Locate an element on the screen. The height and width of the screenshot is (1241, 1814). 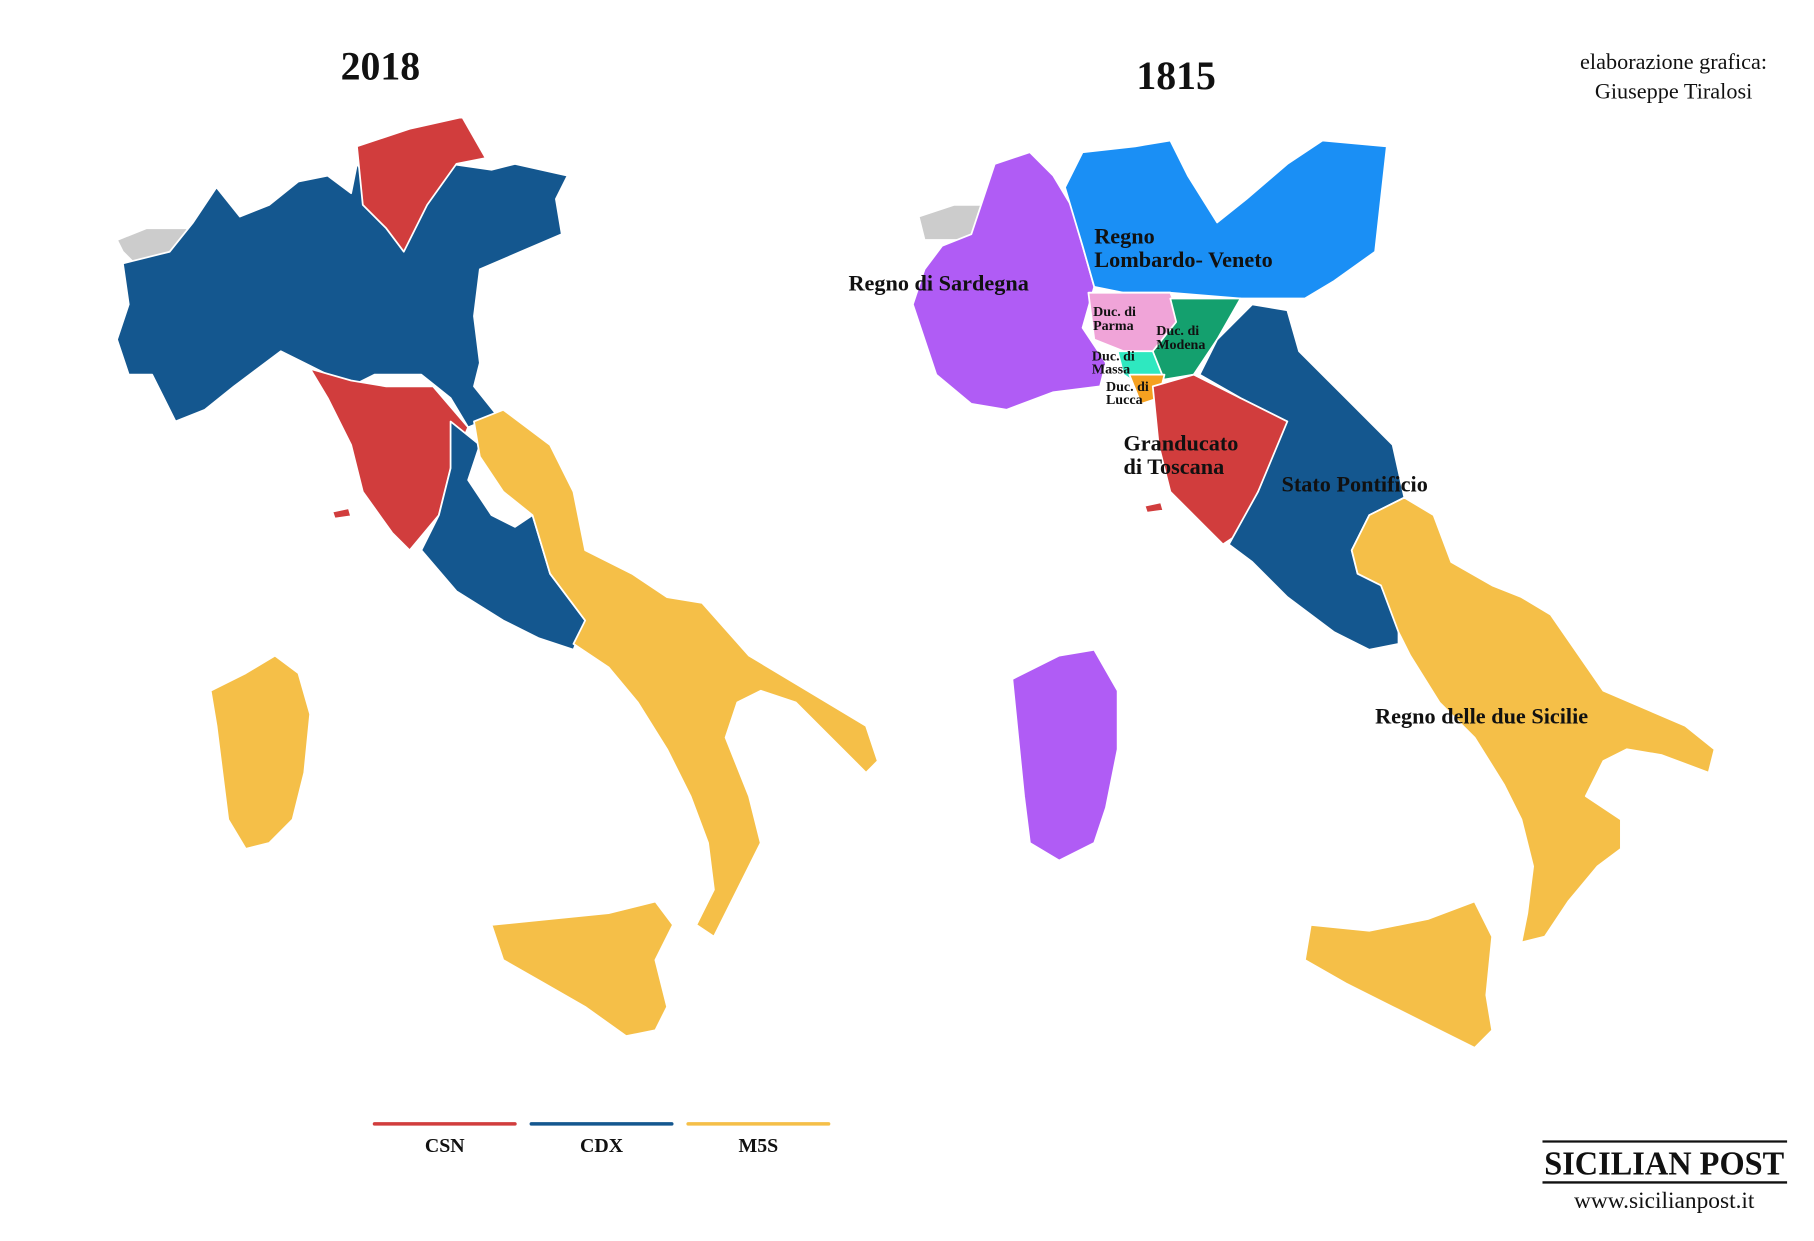
region-label: Modena is located at coordinates (1180, 345).